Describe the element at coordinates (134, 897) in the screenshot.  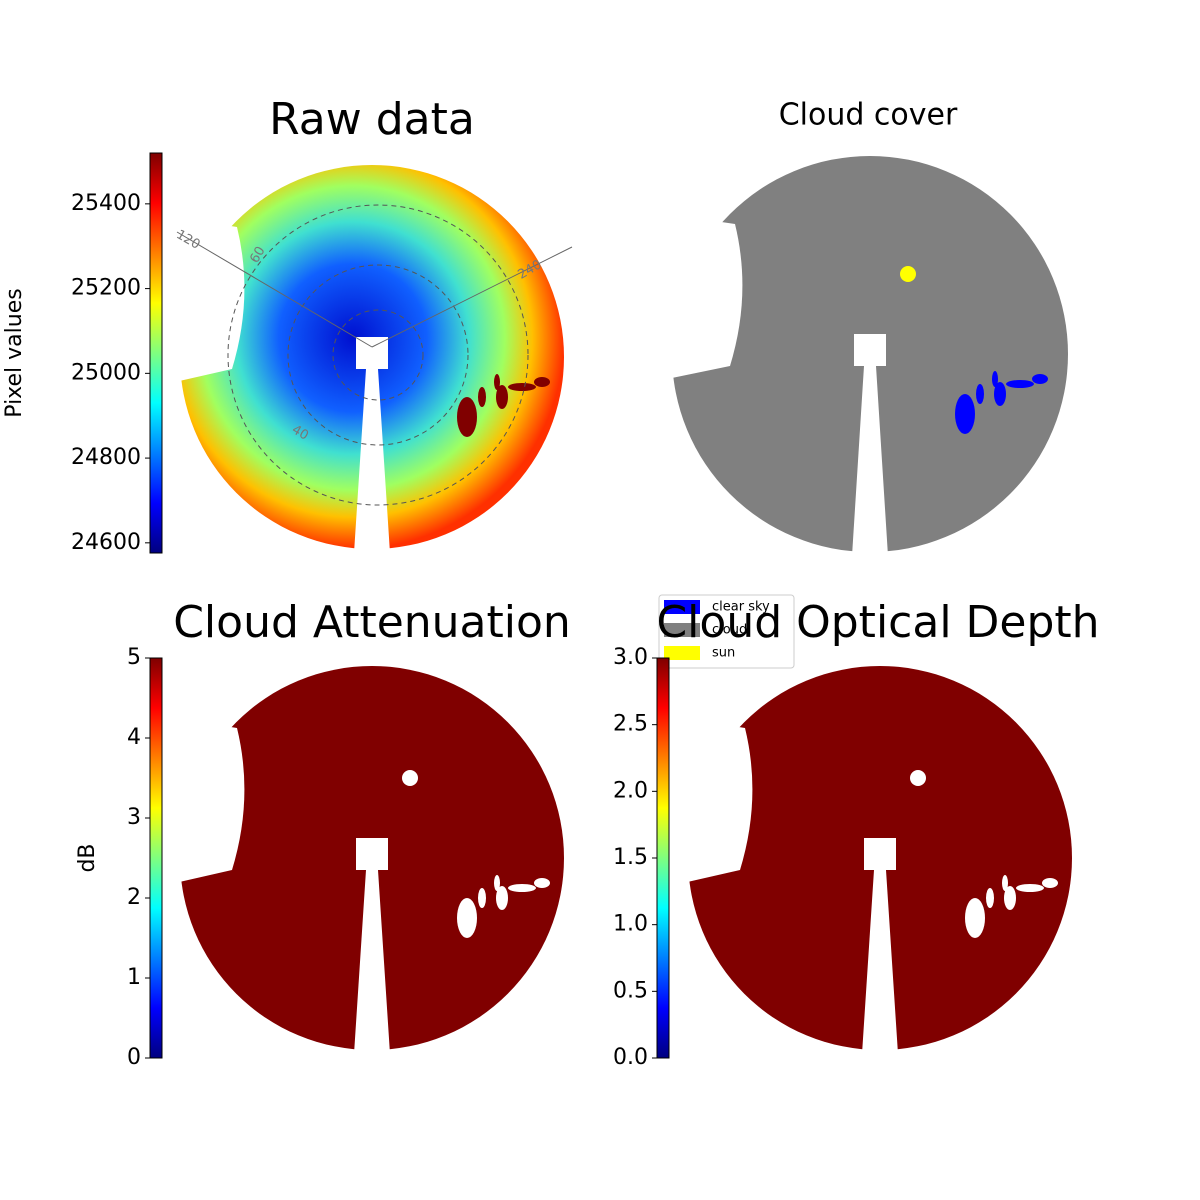
I see `colorbar-tick-label: 2` at that location.